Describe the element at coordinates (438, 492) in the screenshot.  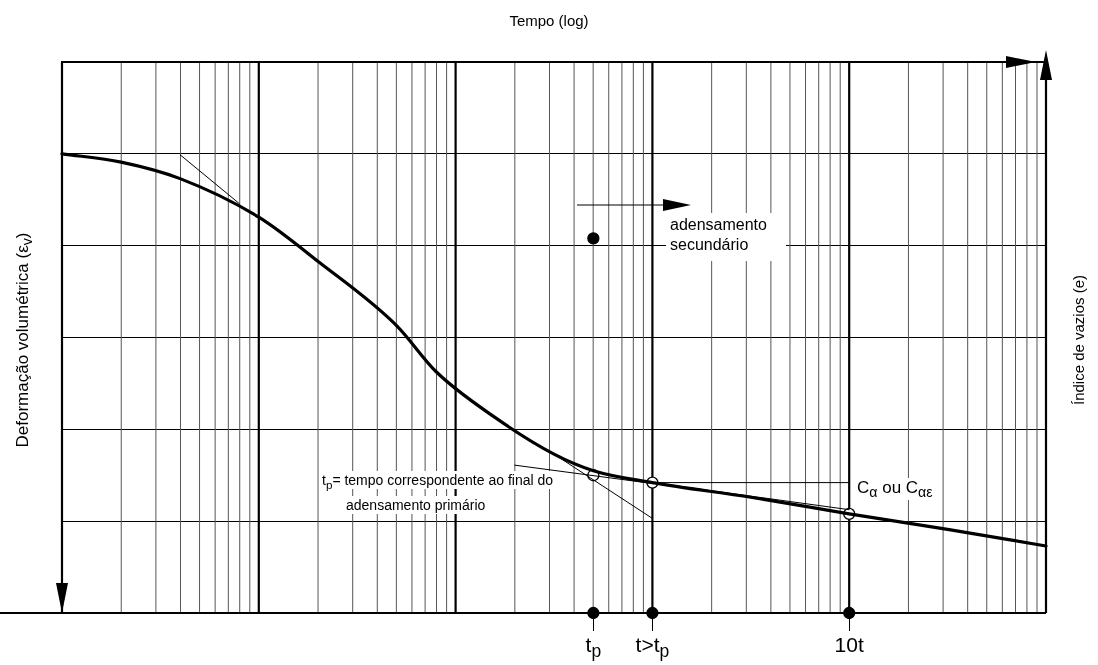
I see `annotation: t$_{p}$= tempo correspondente ao final do adensamento primário` at that location.